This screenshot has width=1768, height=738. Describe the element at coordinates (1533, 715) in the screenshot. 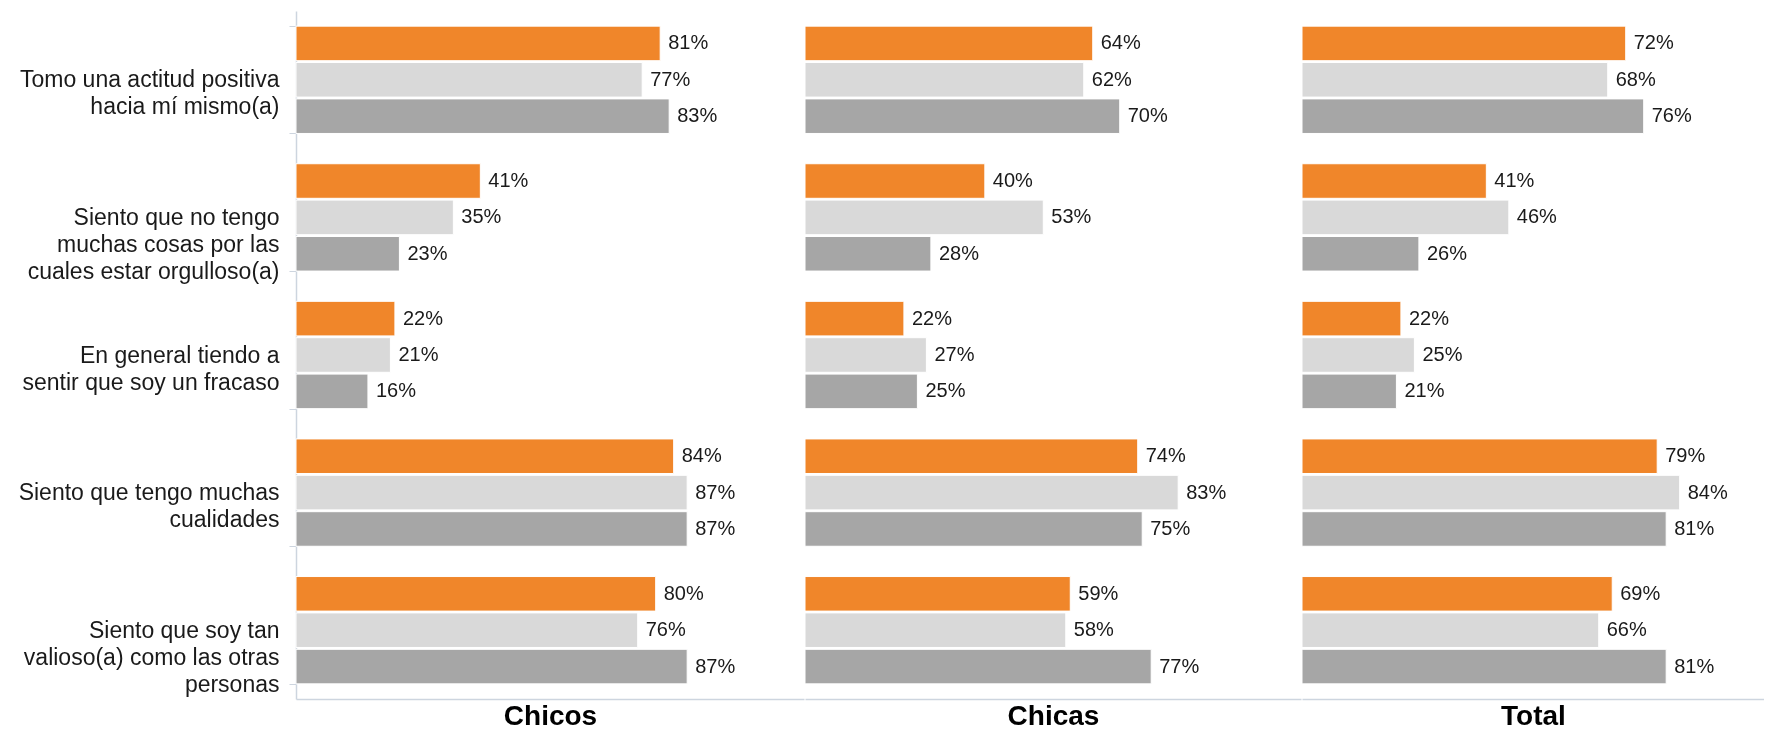

I see `x-axis-title: Total` at that location.